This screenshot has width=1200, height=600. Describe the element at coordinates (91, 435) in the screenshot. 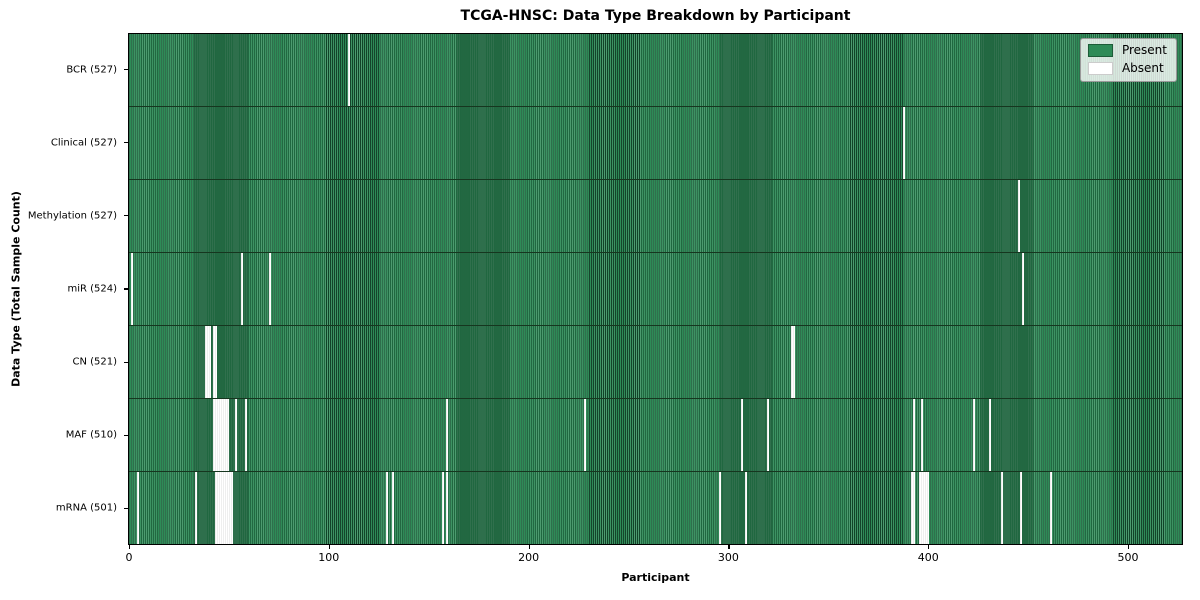

I see `y-tick-label-maf: MAF (510)` at that location.